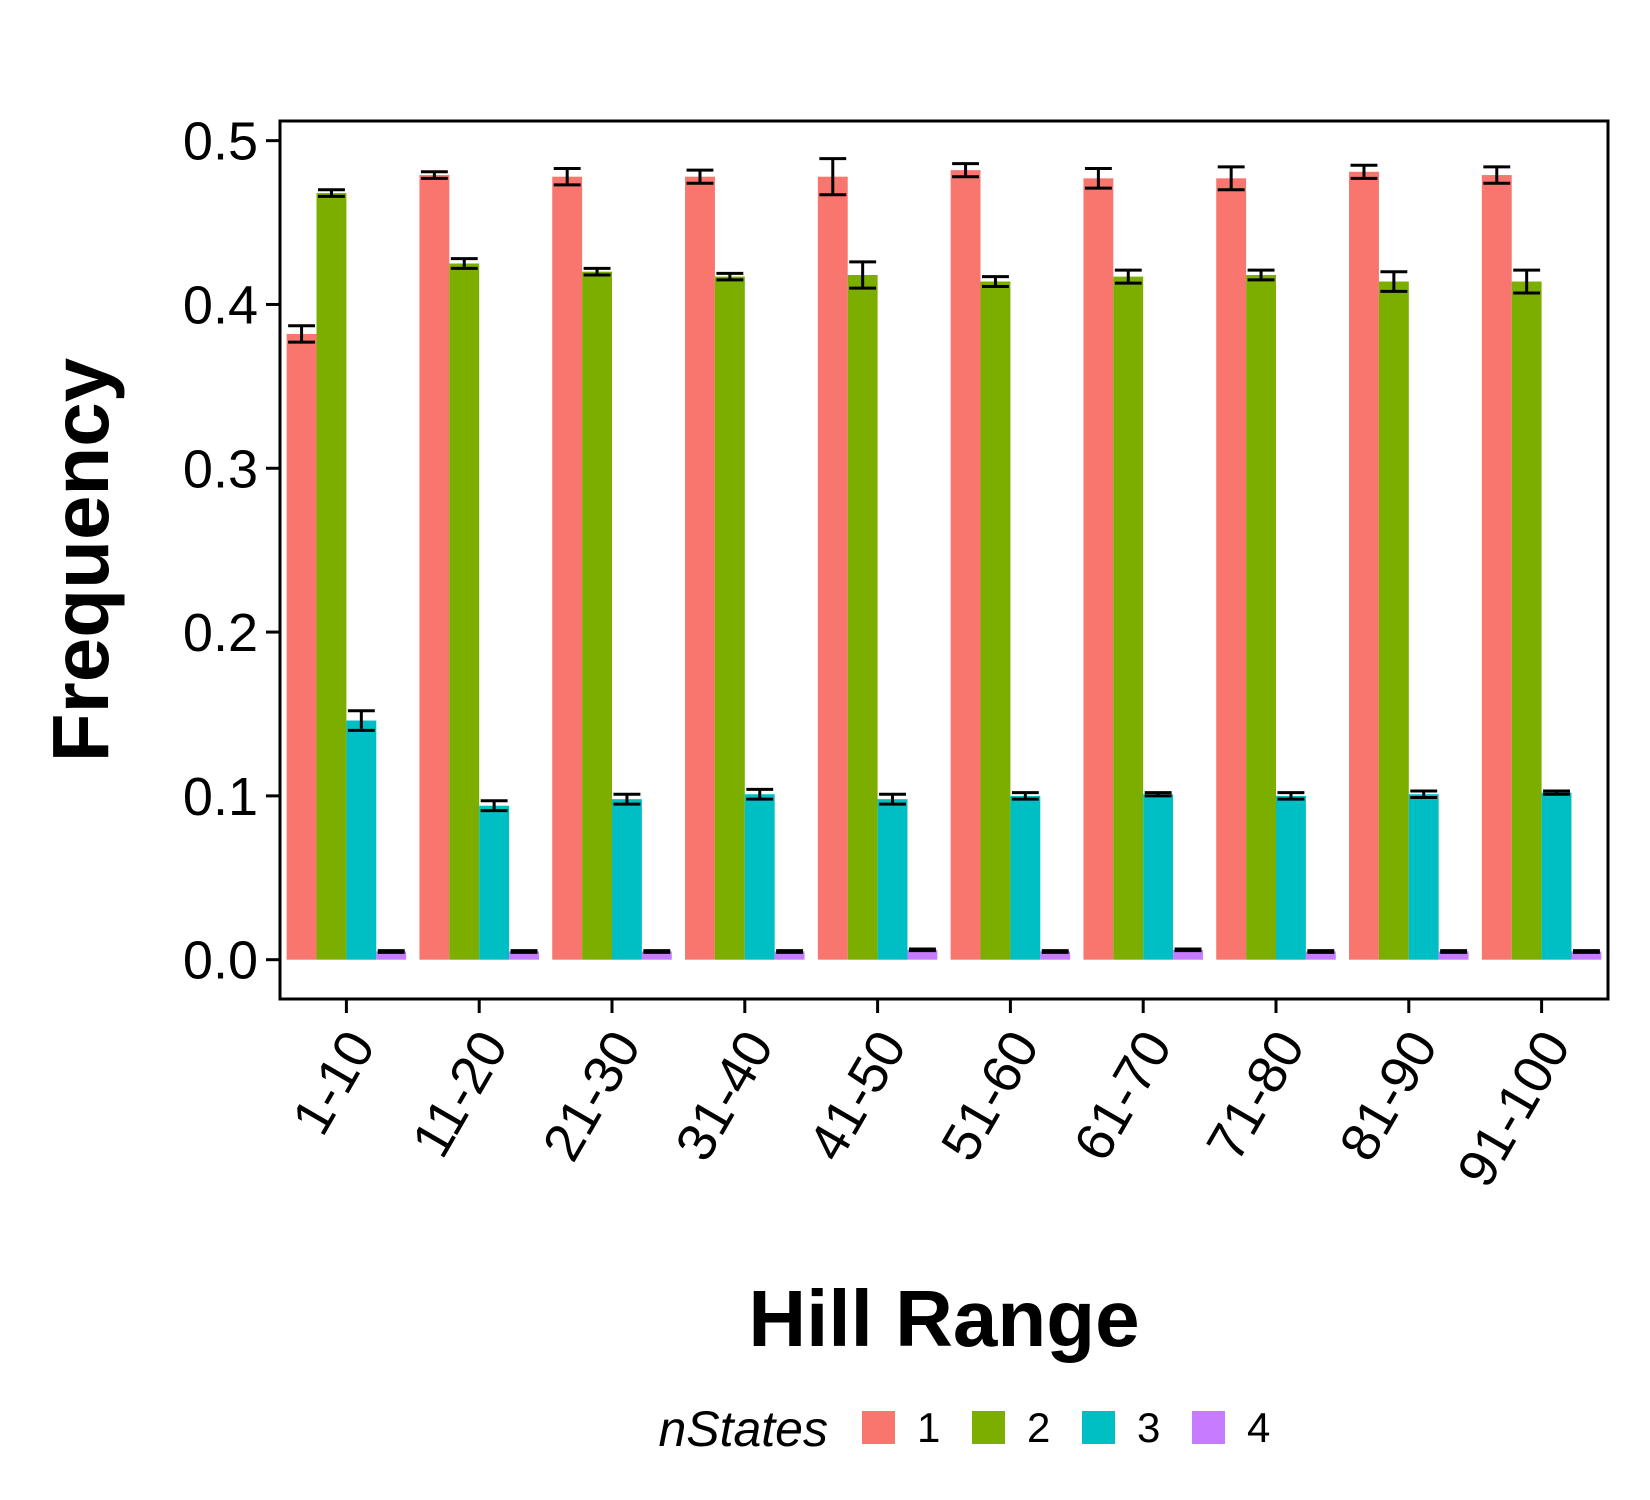 The image size is (1650, 1500). Describe the element at coordinates (743, 1429) in the screenshot. I see `legend-title: nStates` at that location.